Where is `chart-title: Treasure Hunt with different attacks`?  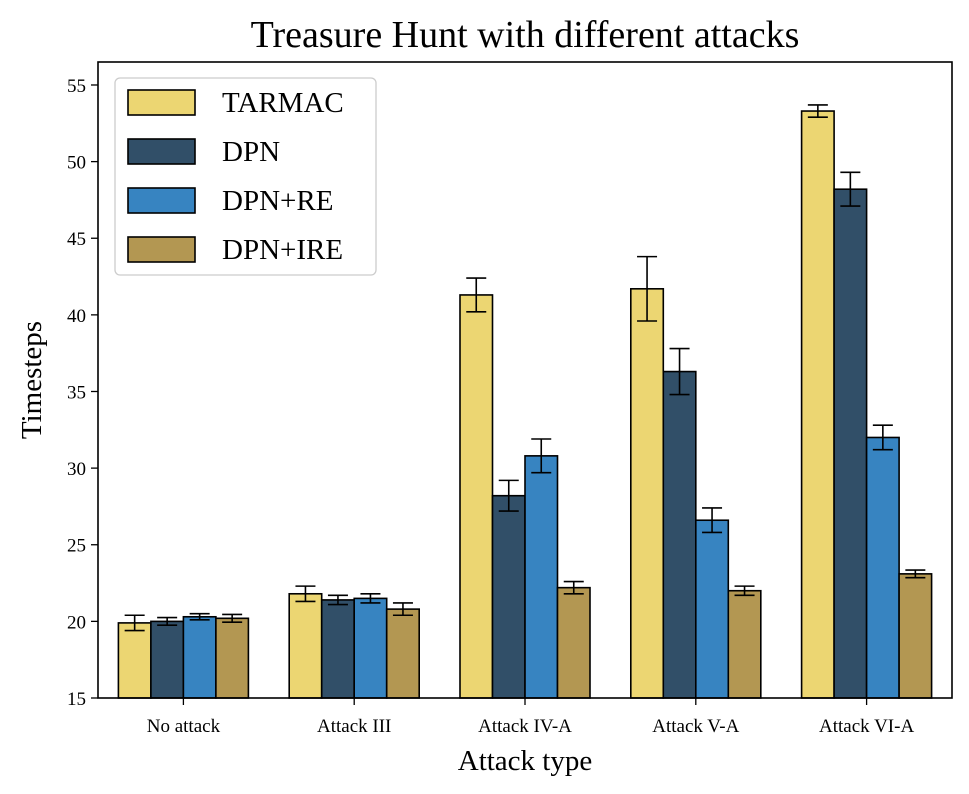 chart-title: Treasure Hunt with different attacks is located at coordinates (525, 35).